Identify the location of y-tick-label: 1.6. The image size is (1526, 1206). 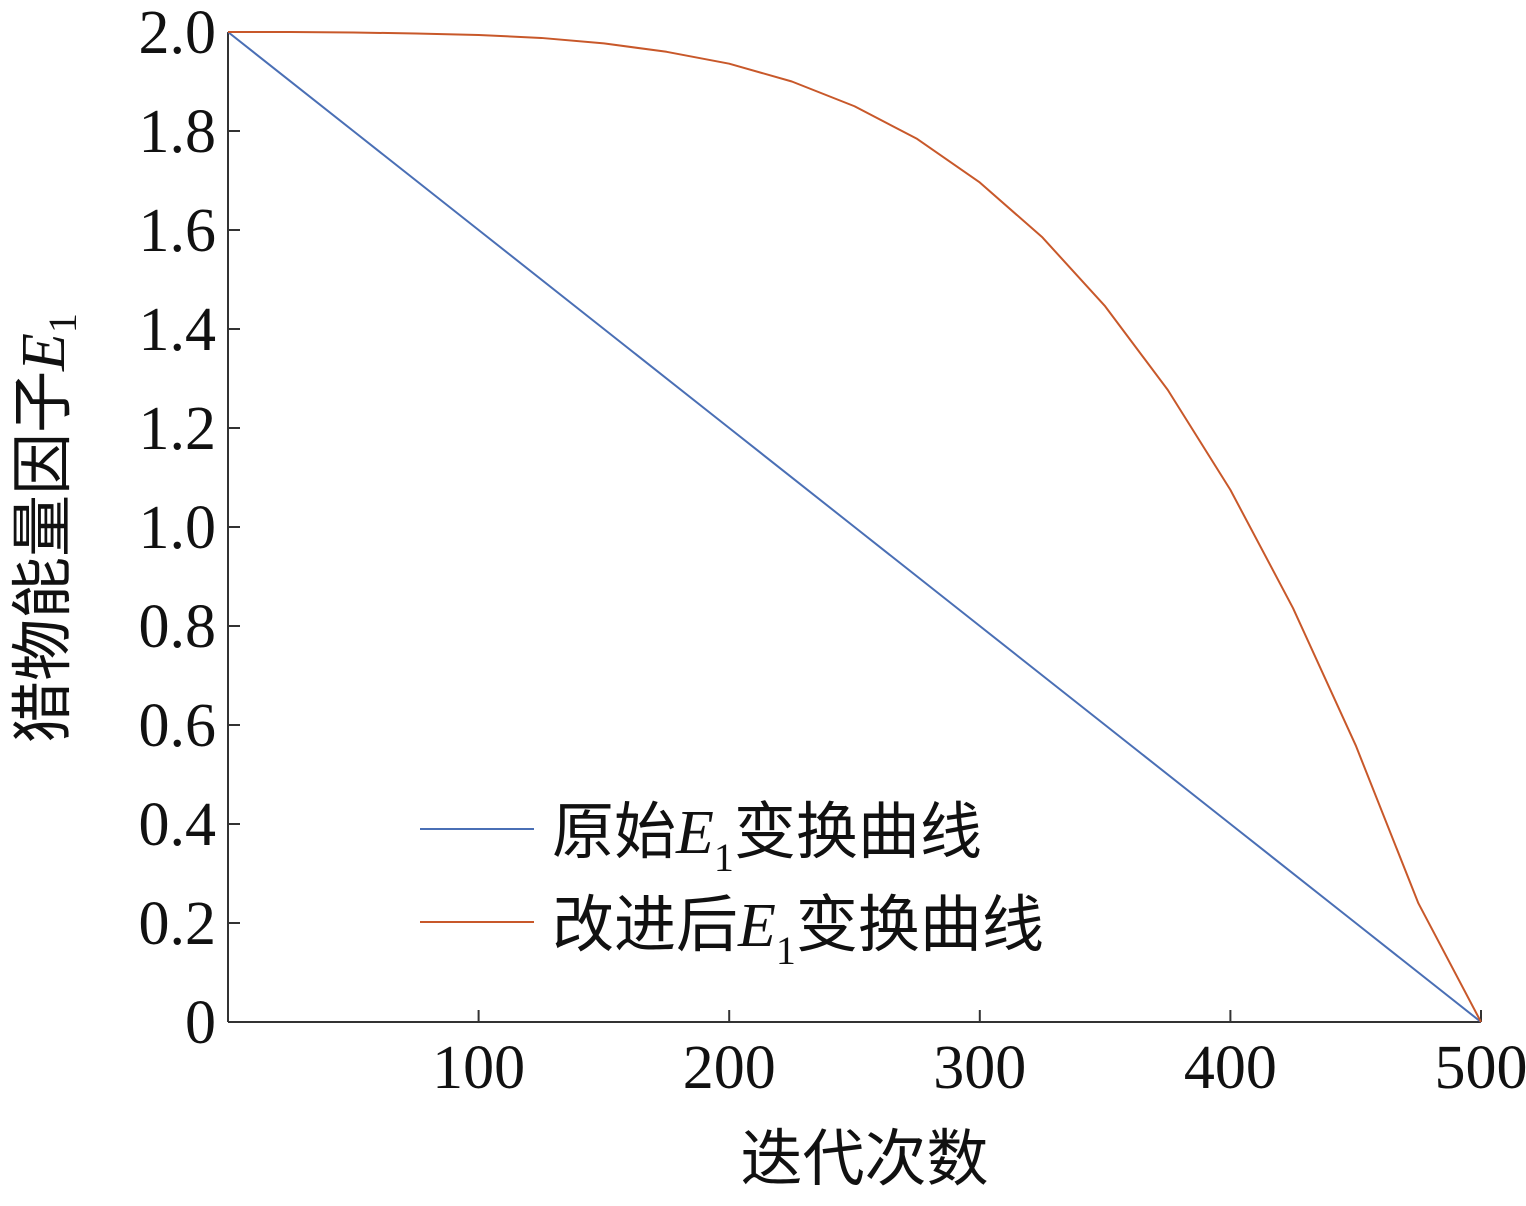
(178, 231).